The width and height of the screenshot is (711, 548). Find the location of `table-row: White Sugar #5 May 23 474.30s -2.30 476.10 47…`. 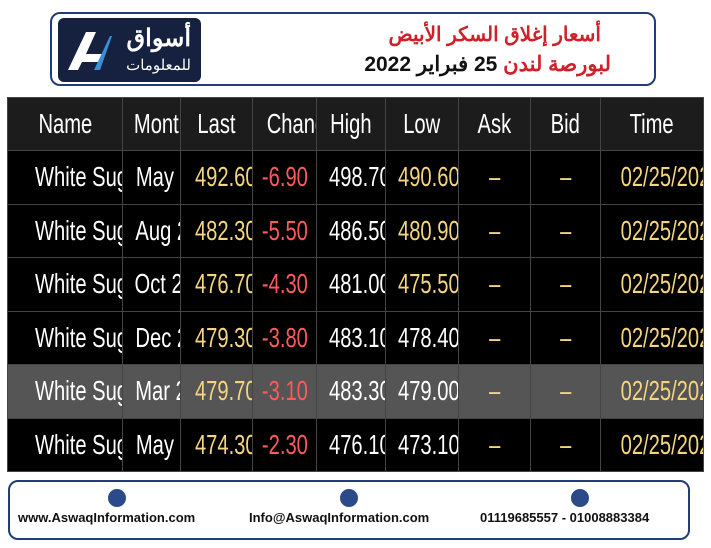

table-row: White Sugar #5 May 23 474.30s -2.30 476.10 47… is located at coordinates (355, 444).